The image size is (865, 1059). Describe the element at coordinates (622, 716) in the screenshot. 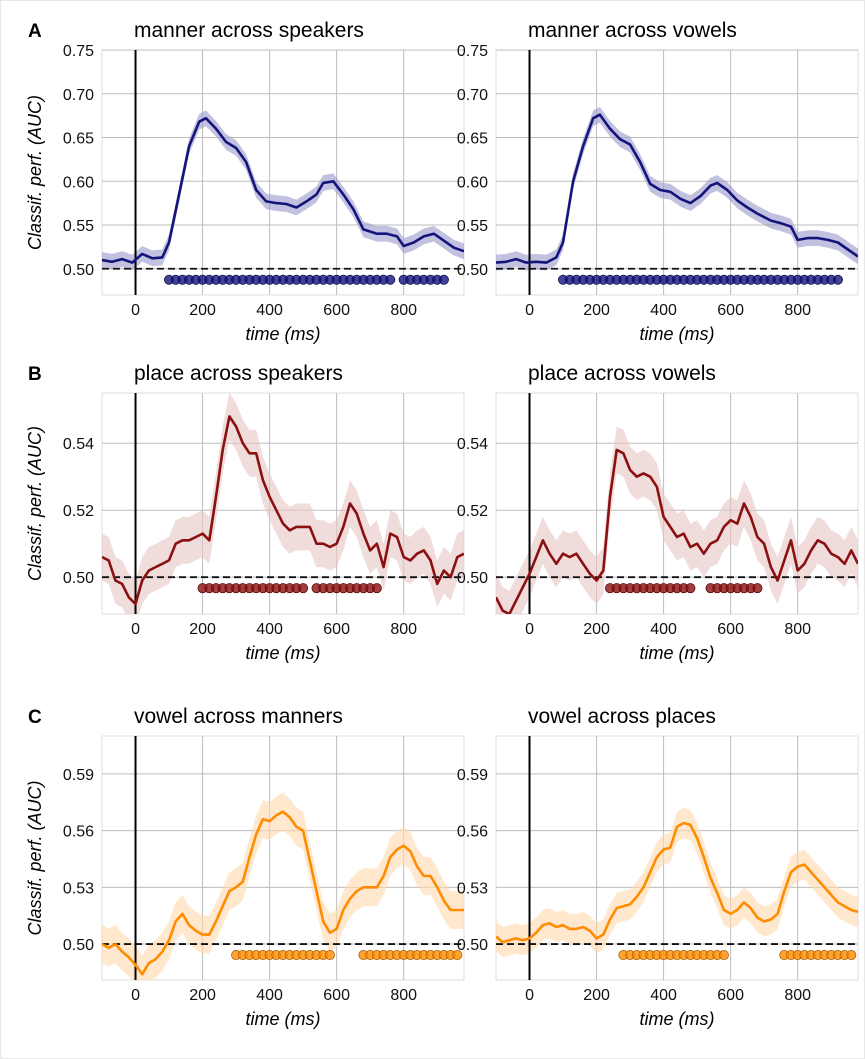

I see `chart-title: vowel across places` at that location.